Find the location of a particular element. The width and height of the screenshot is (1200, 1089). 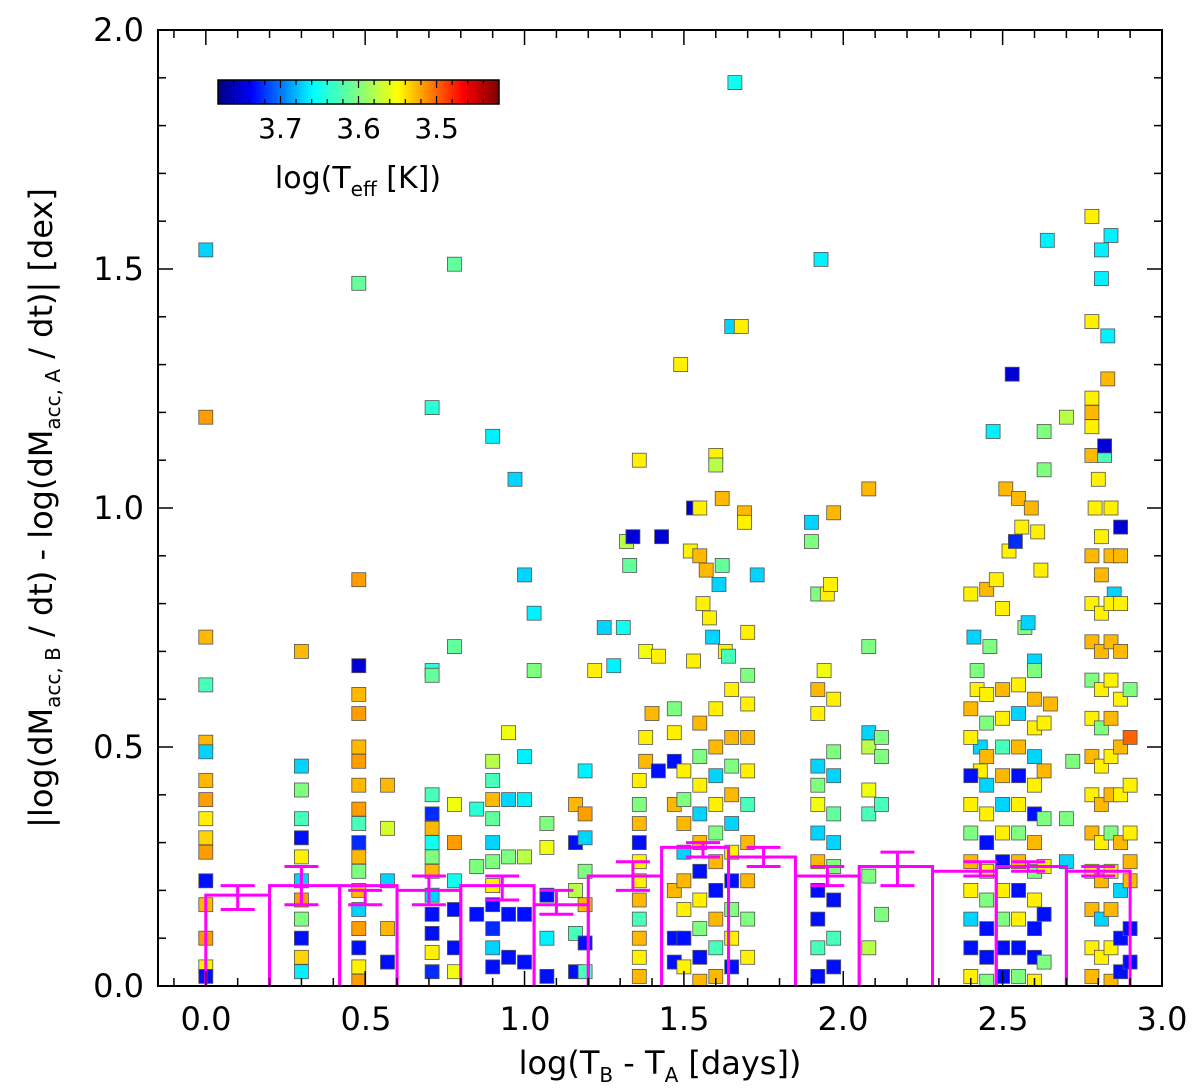

x-tick-labels: 0.0 0.5 1.0 1.5 2.0 2.5 3.0 is located at coordinates (684, 1019).